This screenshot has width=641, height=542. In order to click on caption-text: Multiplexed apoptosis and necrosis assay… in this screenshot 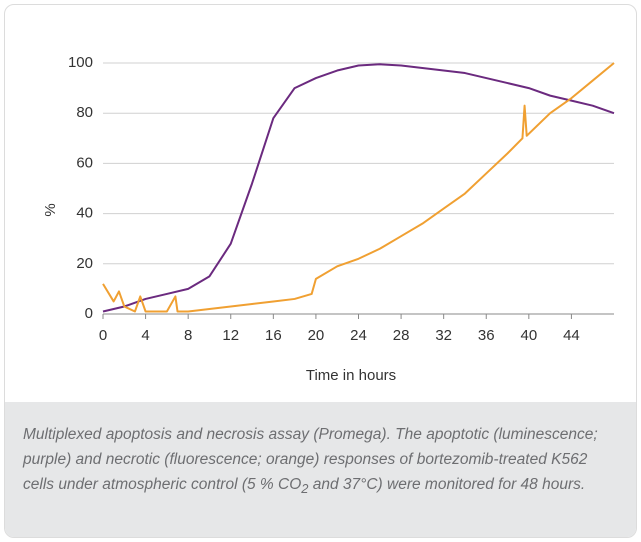, I will do `click(310, 459)`.